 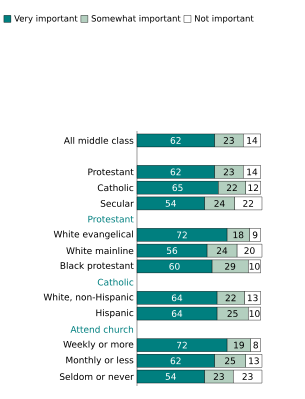 I want to click on data-label: 18, so click(x=239, y=234).